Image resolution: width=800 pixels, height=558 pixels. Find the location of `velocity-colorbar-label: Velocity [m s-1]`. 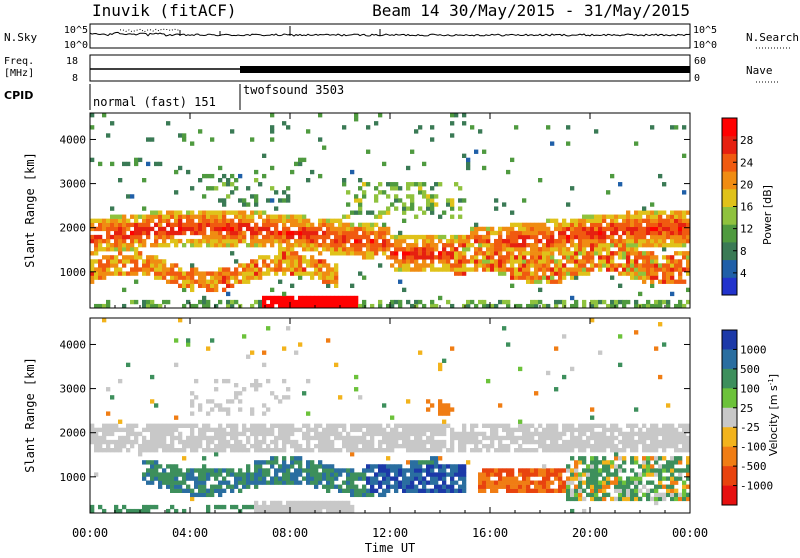

velocity-colorbar-label: Velocity [m s-1] is located at coordinates (773, 415).